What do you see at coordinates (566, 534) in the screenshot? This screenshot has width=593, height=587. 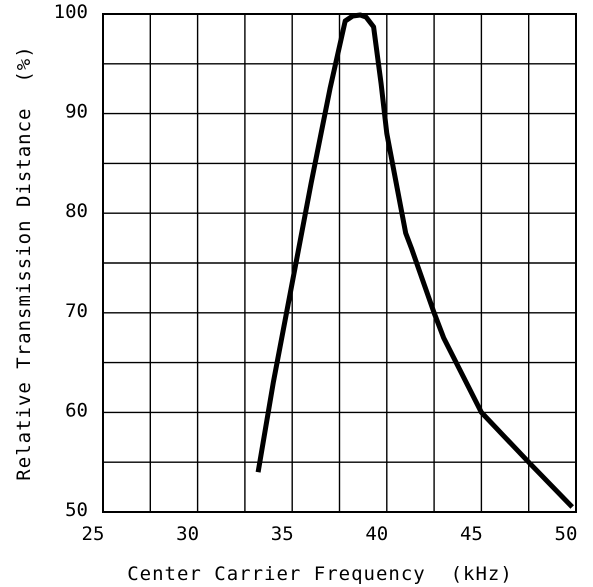 I see `x-tick-label: 50` at bounding box center [566, 534].